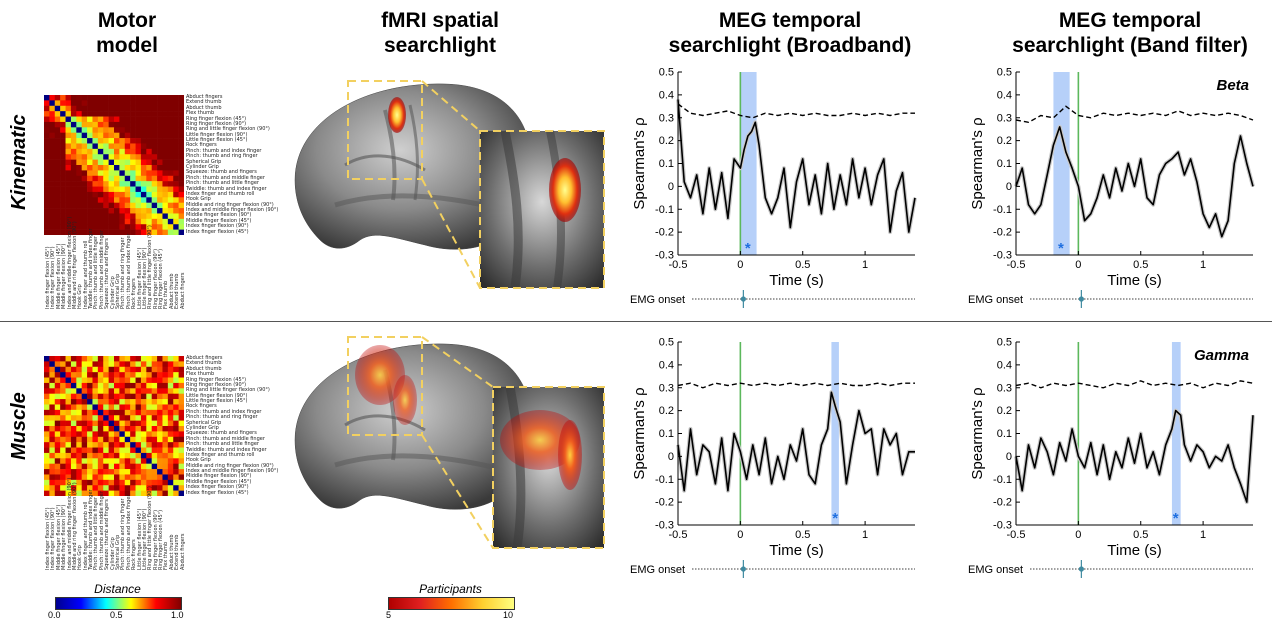 This screenshot has height=623, width=1272. I want to click on y-tick-label: 0.3, so click(666, 388).